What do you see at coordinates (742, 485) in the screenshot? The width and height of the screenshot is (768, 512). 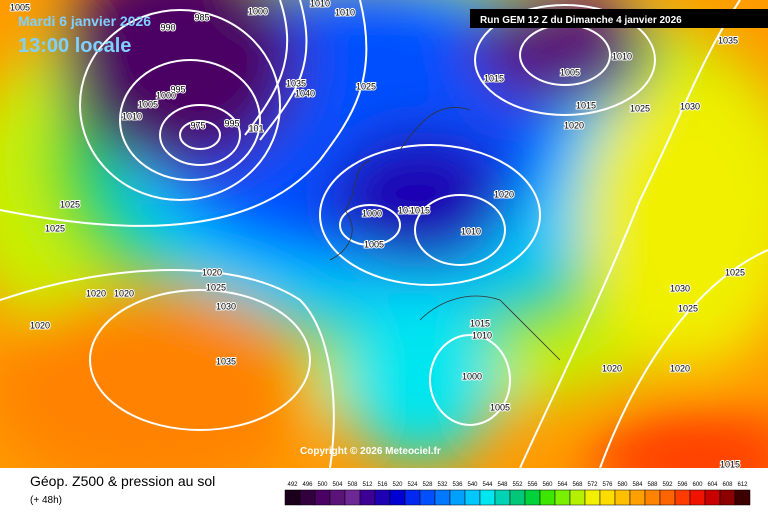 I see `legend-level: 612` at bounding box center [742, 485].